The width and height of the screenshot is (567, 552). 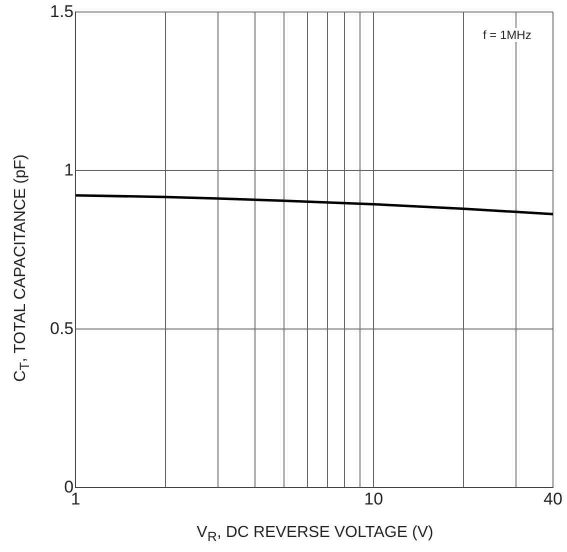 What do you see at coordinates (315, 534) in the screenshot?
I see `x-axis-title: V$_{R}$, DC REVERSE VOLTAGE (V)` at bounding box center [315, 534].